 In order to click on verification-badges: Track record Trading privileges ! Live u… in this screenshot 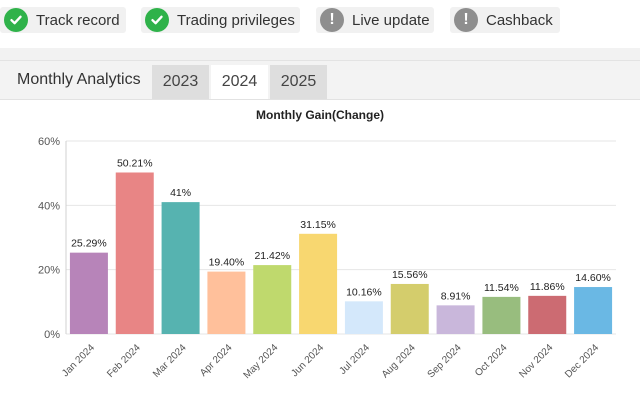, I will do `click(320, 24)`.